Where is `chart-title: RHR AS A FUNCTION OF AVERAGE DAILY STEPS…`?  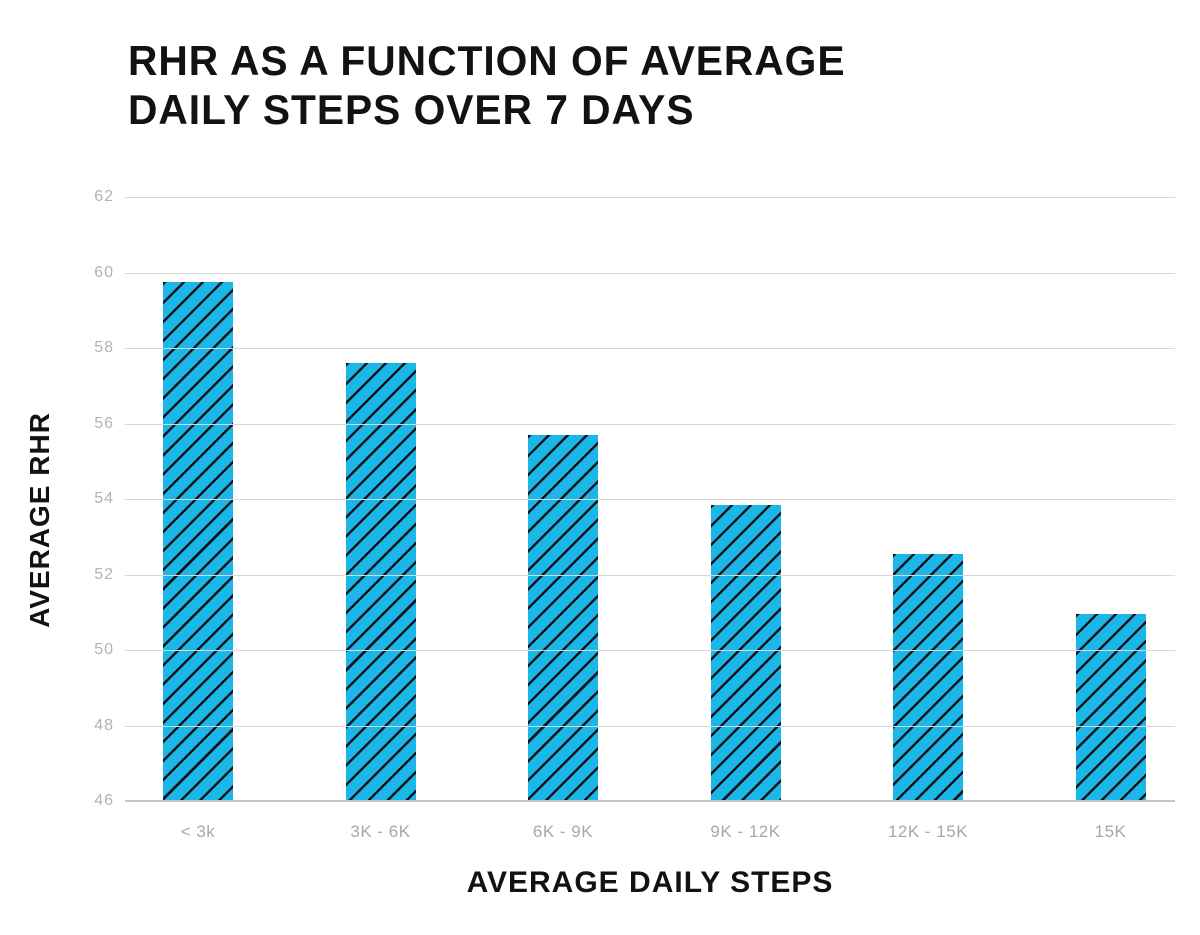
chart-title: RHR AS A FUNCTION OF AVERAGE DAILY STEPS… is located at coordinates (486, 85).